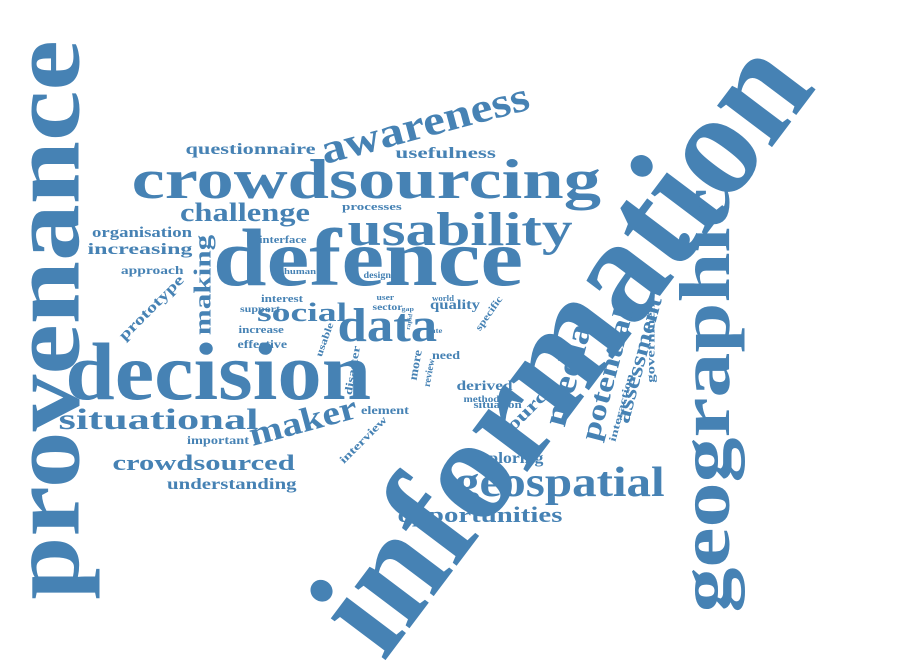 The height and width of the screenshot is (662, 900). I want to click on word-processes: processes, so click(372, 206).